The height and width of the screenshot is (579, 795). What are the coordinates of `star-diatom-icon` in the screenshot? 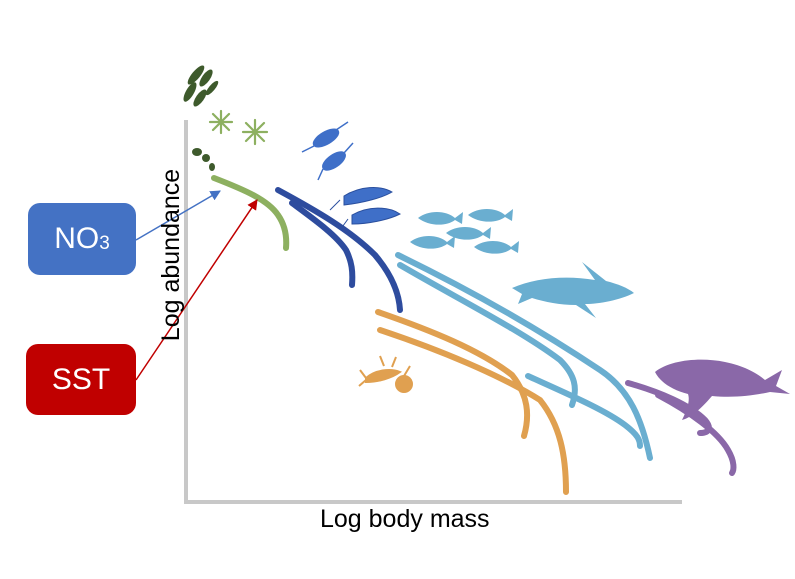 It's located at (238, 127).